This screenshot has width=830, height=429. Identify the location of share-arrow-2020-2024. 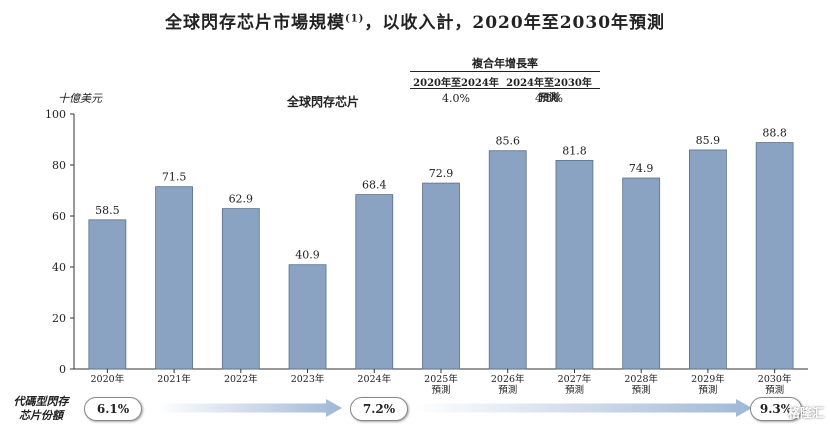
(250, 408).